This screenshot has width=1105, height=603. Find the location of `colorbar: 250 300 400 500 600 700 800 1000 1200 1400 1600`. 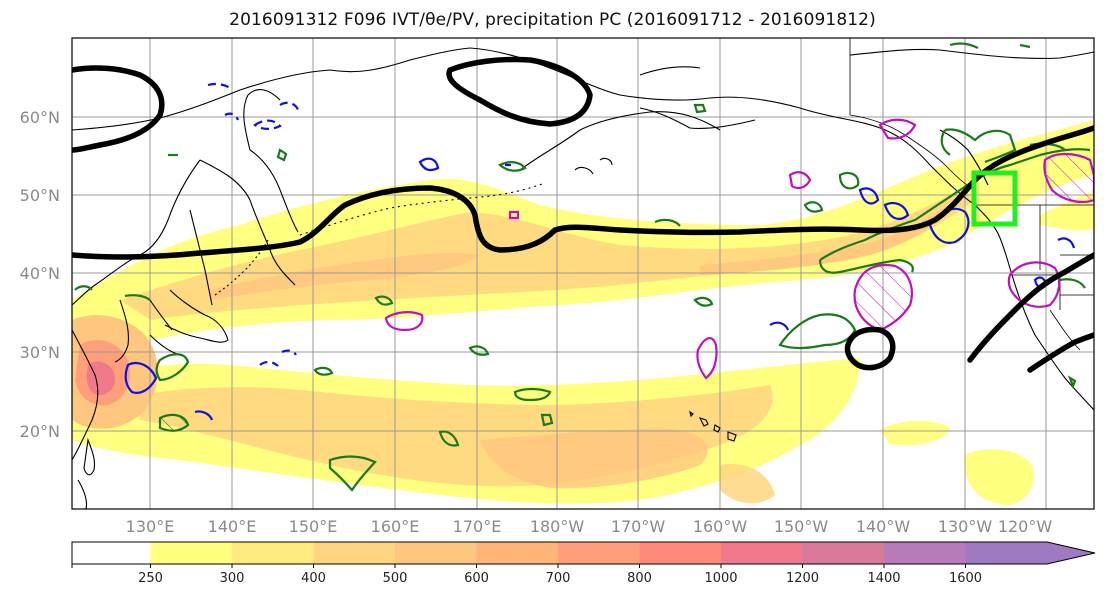

colorbar: 250 300 400 500 600 700 800 1000 1200 1400 1600 is located at coordinates (583, 563).